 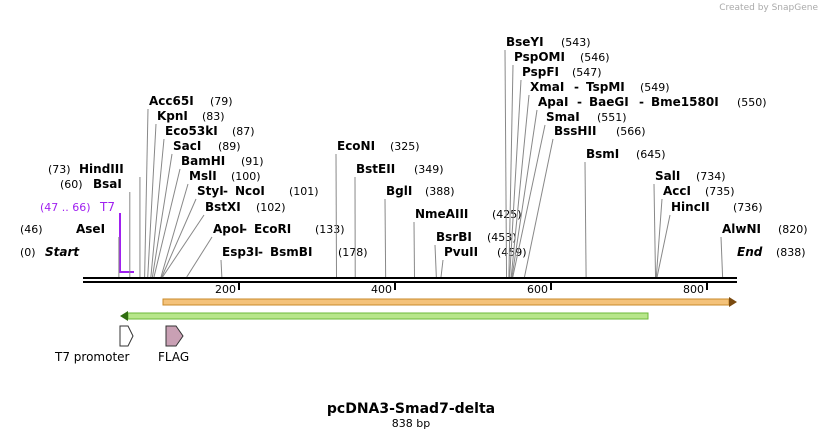 What do you see at coordinates (540, 72) in the screenshot?
I see `site-name: PspFI` at bounding box center [540, 72].